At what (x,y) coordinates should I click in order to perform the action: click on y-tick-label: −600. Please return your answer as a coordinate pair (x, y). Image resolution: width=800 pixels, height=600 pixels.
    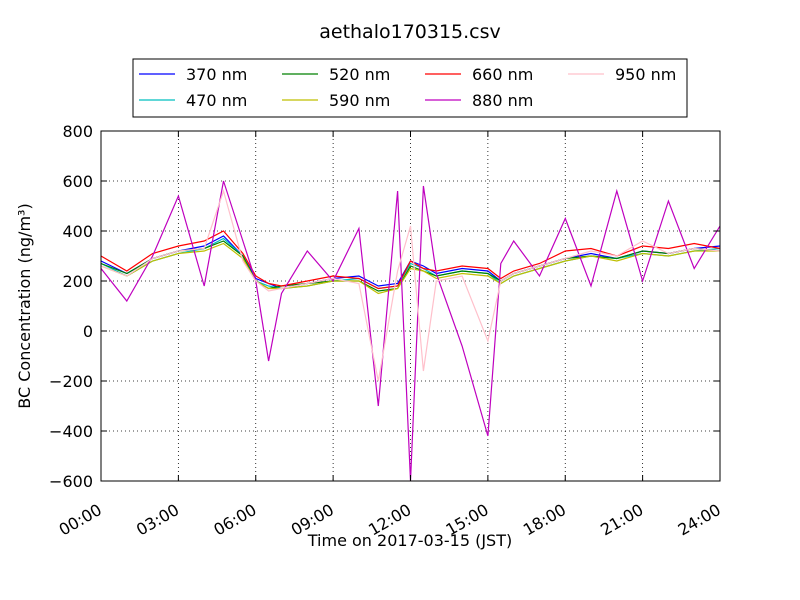
    Looking at the image, I should click on (71, 481).